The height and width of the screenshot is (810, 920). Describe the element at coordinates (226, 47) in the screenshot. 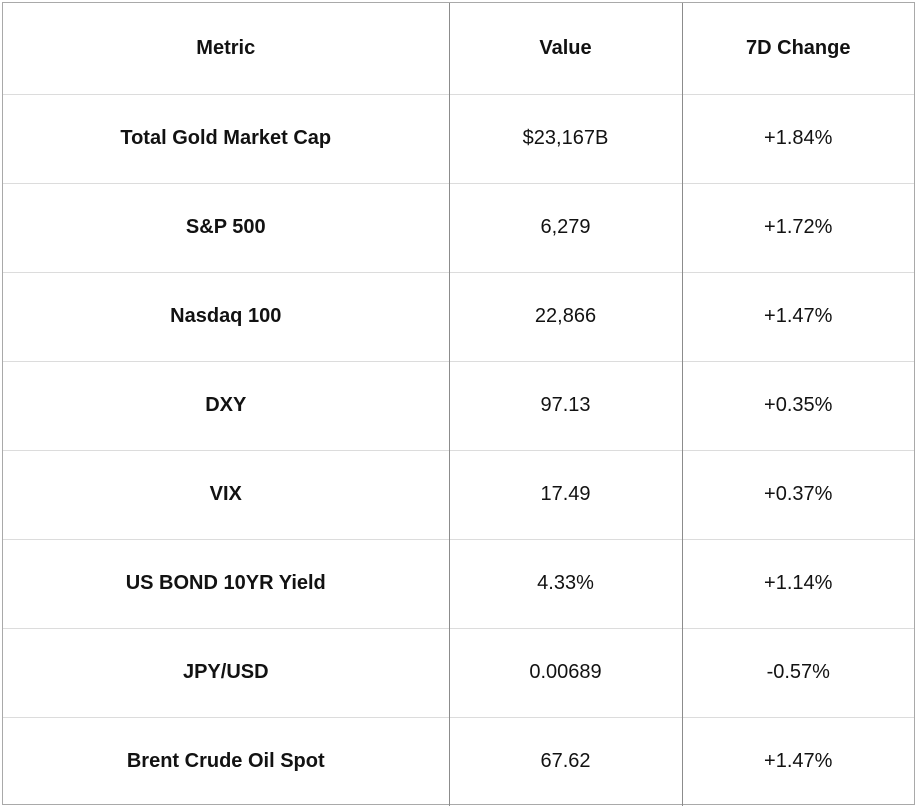

I see `column-header-metric: Metric` at that location.